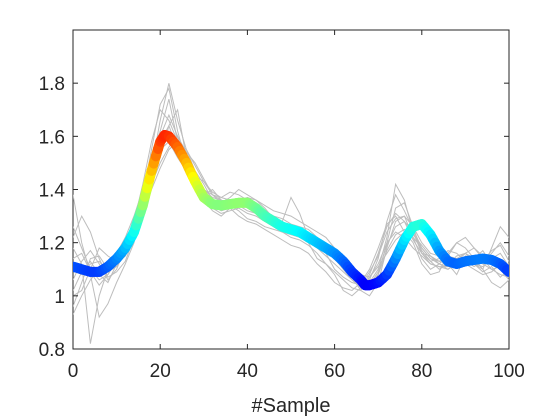 The height and width of the screenshot is (420, 560). I want to click on x-tick-label: 0, so click(73, 371).